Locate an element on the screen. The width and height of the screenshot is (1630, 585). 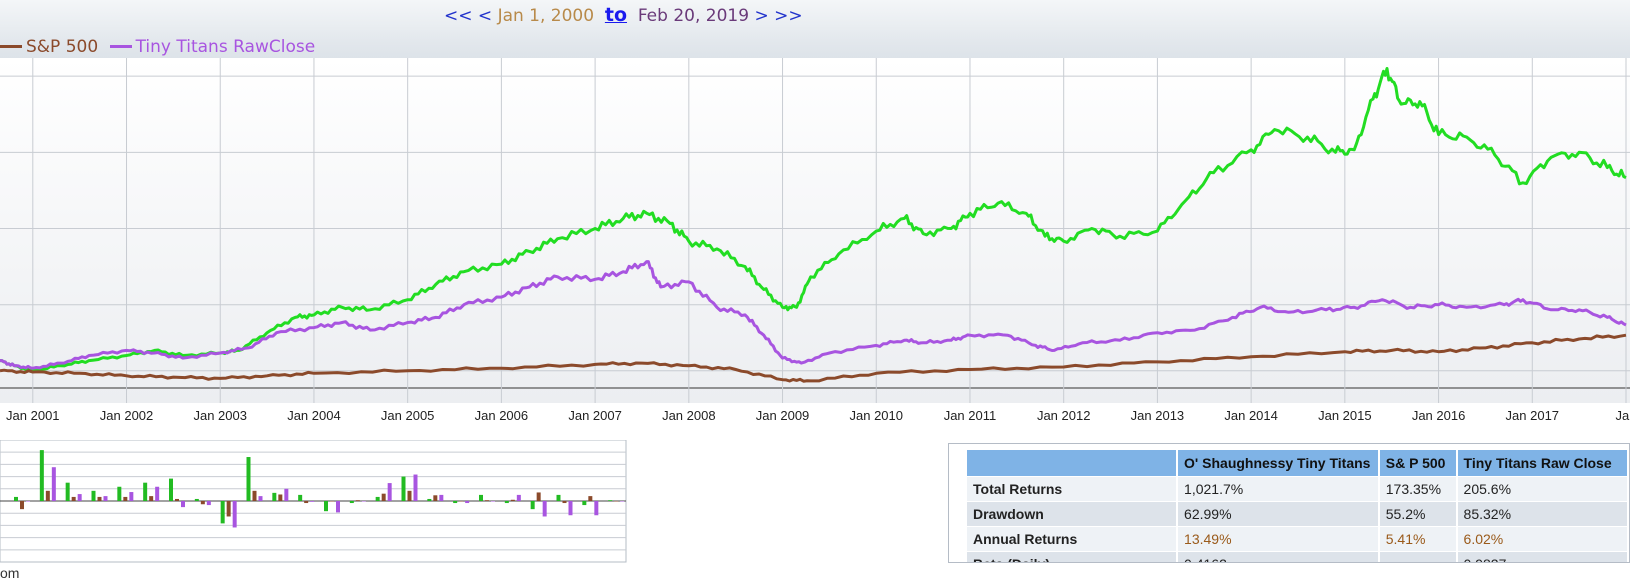
x-tick-label: Jan 2010 is located at coordinates (877, 415).